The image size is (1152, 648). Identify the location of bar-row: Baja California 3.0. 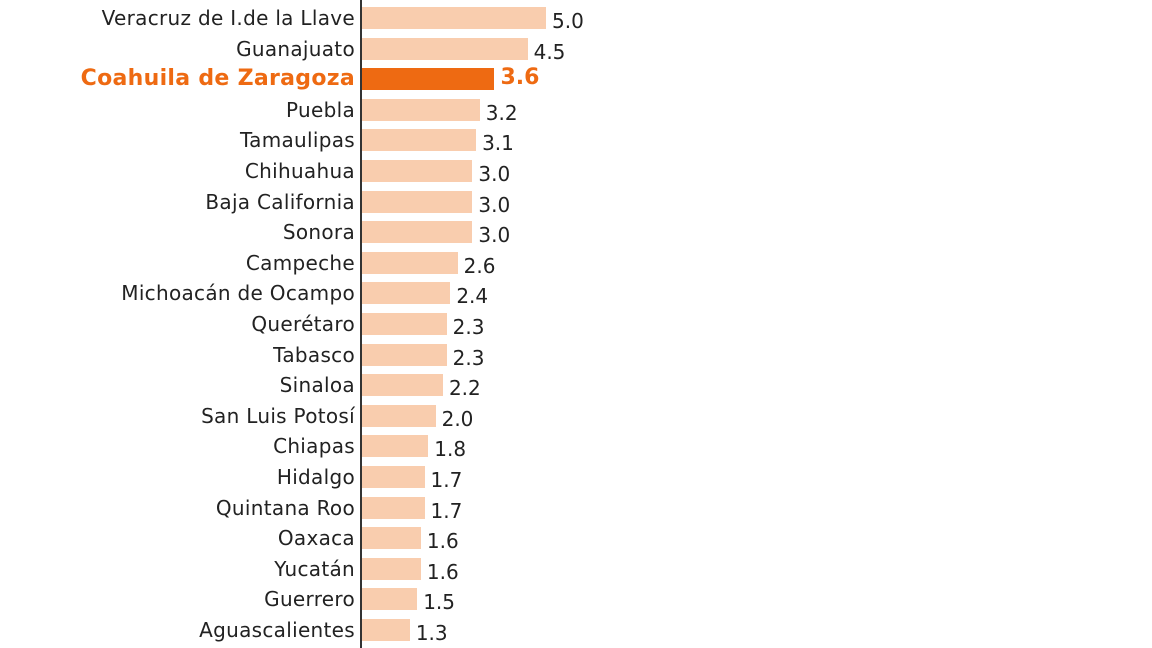
(576, 202).